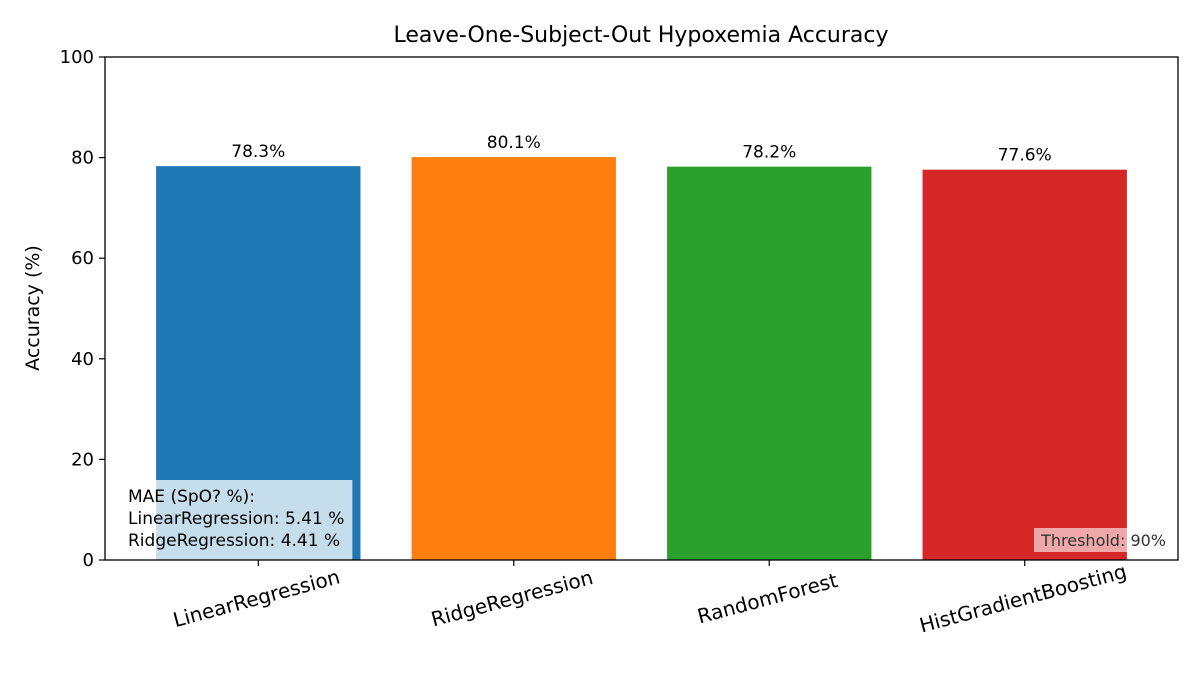 This screenshot has width=1200, height=675. What do you see at coordinates (257, 598) in the screenshot?
I see `x-tick-label-linearregression: LinearRegression` at bounding box center [257, 598].